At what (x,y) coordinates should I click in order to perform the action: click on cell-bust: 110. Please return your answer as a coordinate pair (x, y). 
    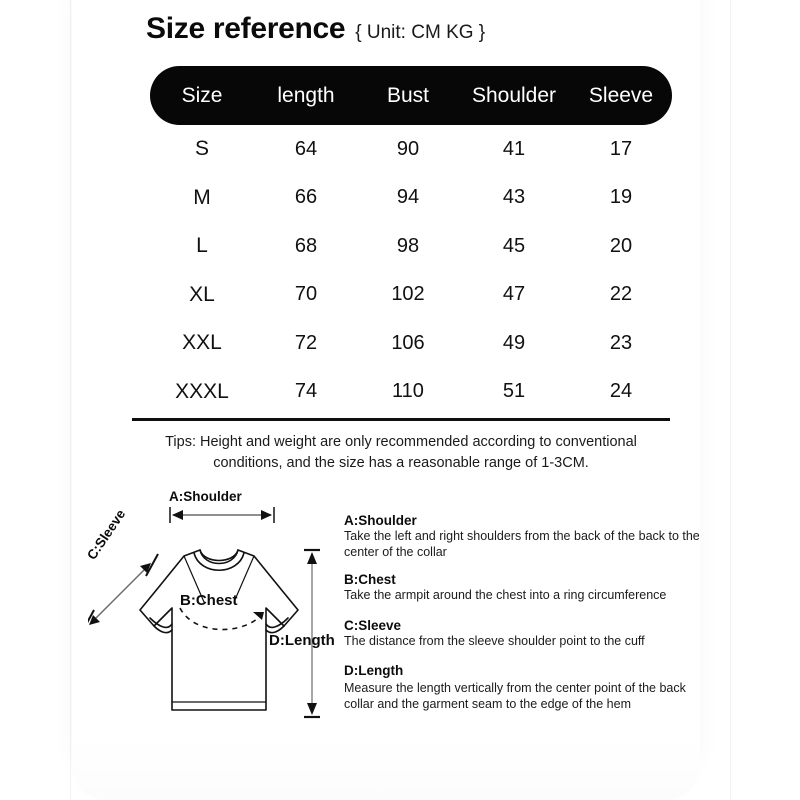
    Looking at the image, I should click on (408, 391).